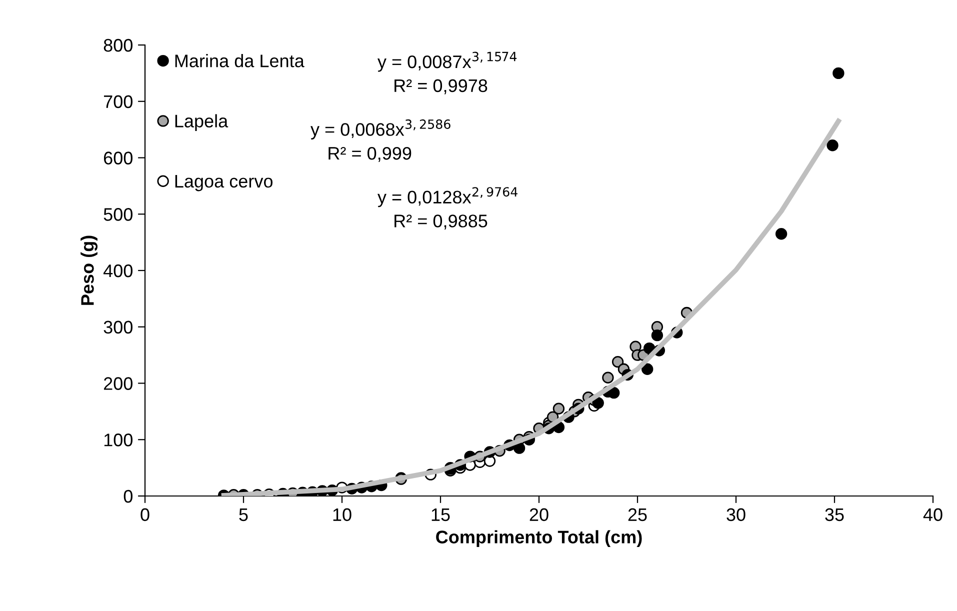 The width and height of the screenshot is (957, 611). I want to click on y-tick-label: 200, so click(118, 383).